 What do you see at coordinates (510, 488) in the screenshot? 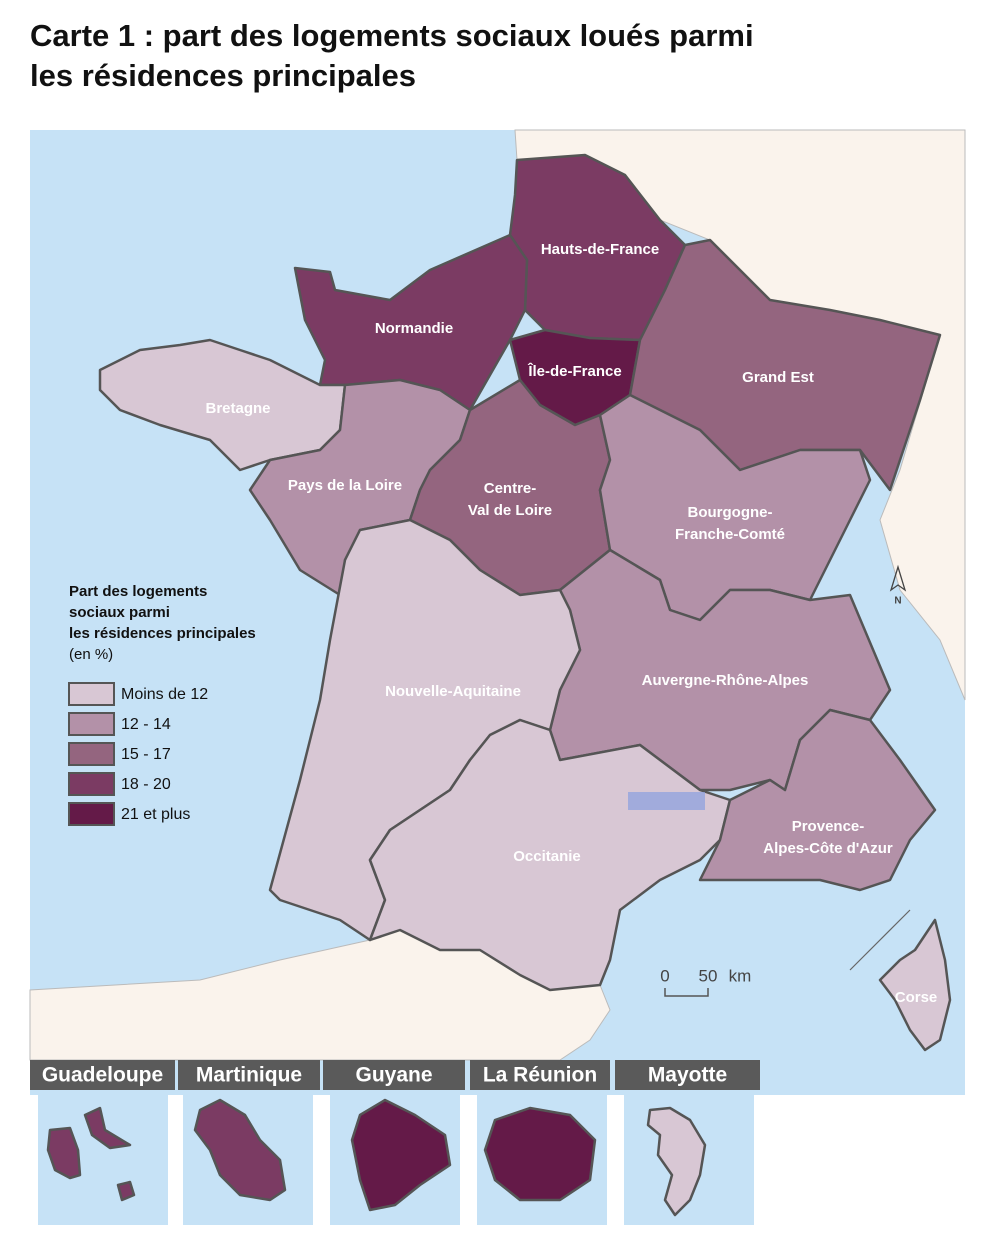
I see `region-label: Centre-` at bounding box center [510, 488].